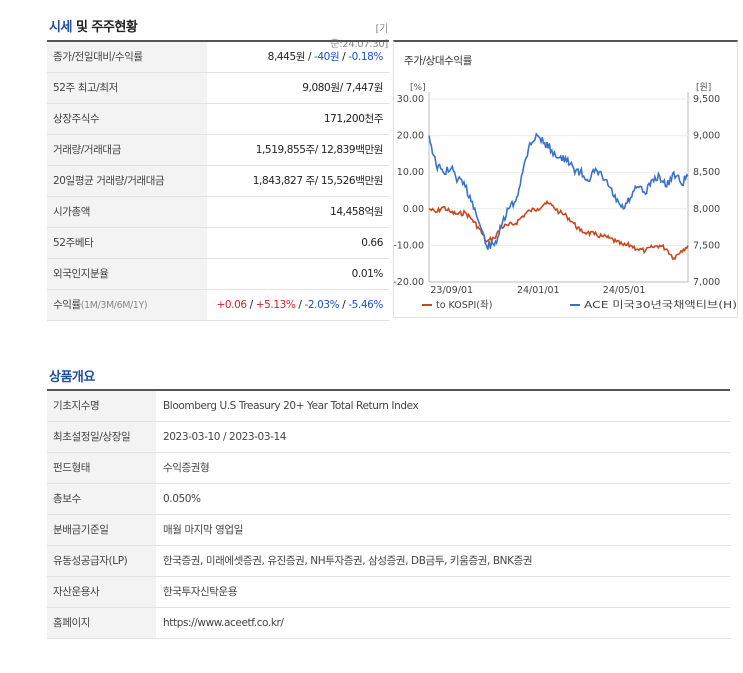 This screenshot has width=743, height=673. What do you see at coordinates (438, 61) in the screenshot?
I see `chart-title: 주가/상대수익률` at bounding box center [438, 61].